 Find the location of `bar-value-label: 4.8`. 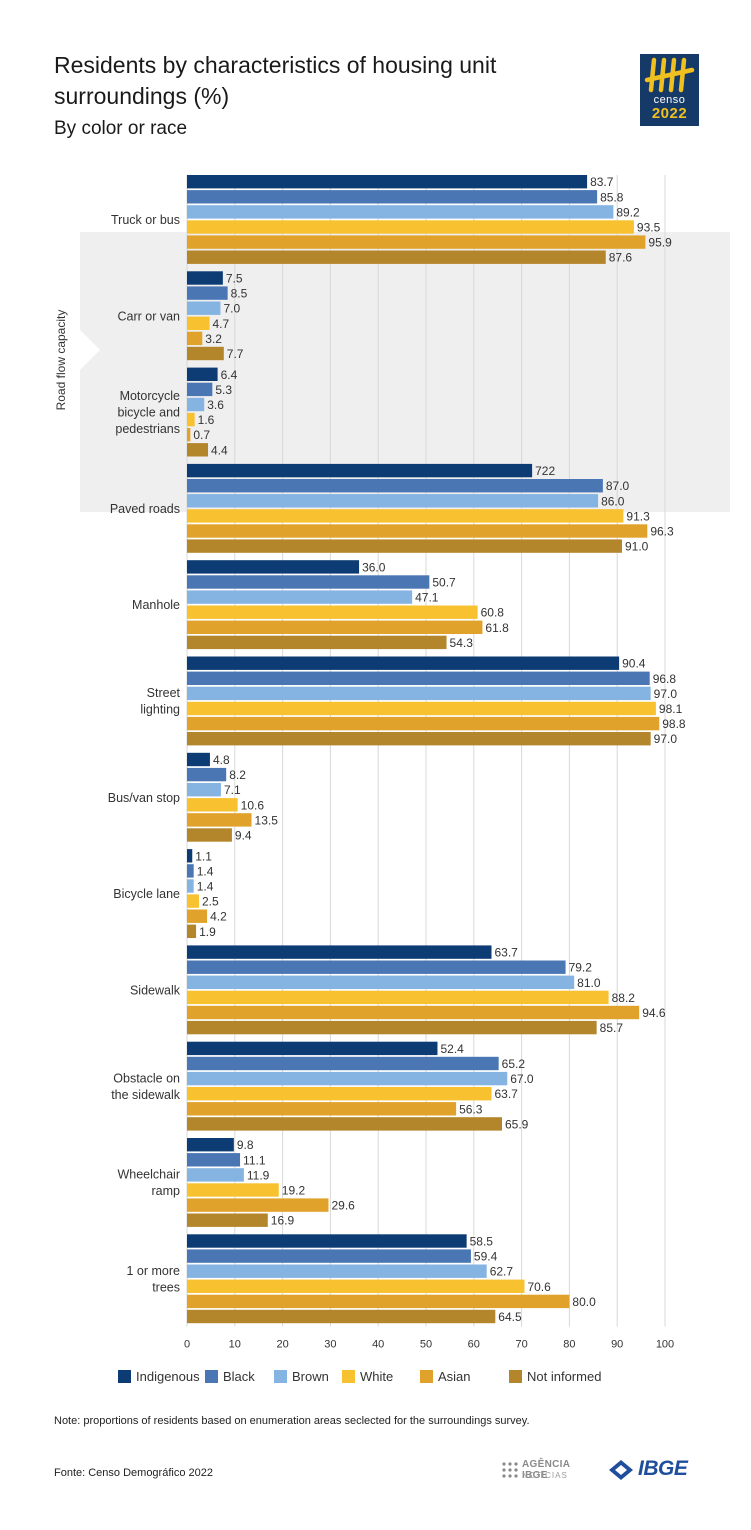

bar-value-label: 4.8 is located at coordinates (221, 760).